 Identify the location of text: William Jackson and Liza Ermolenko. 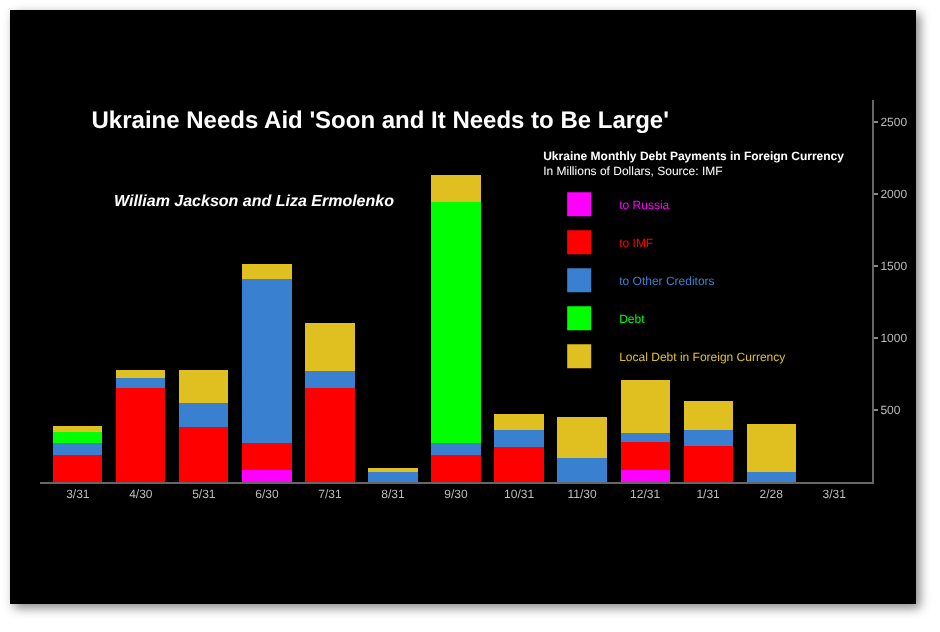
(254, 201).